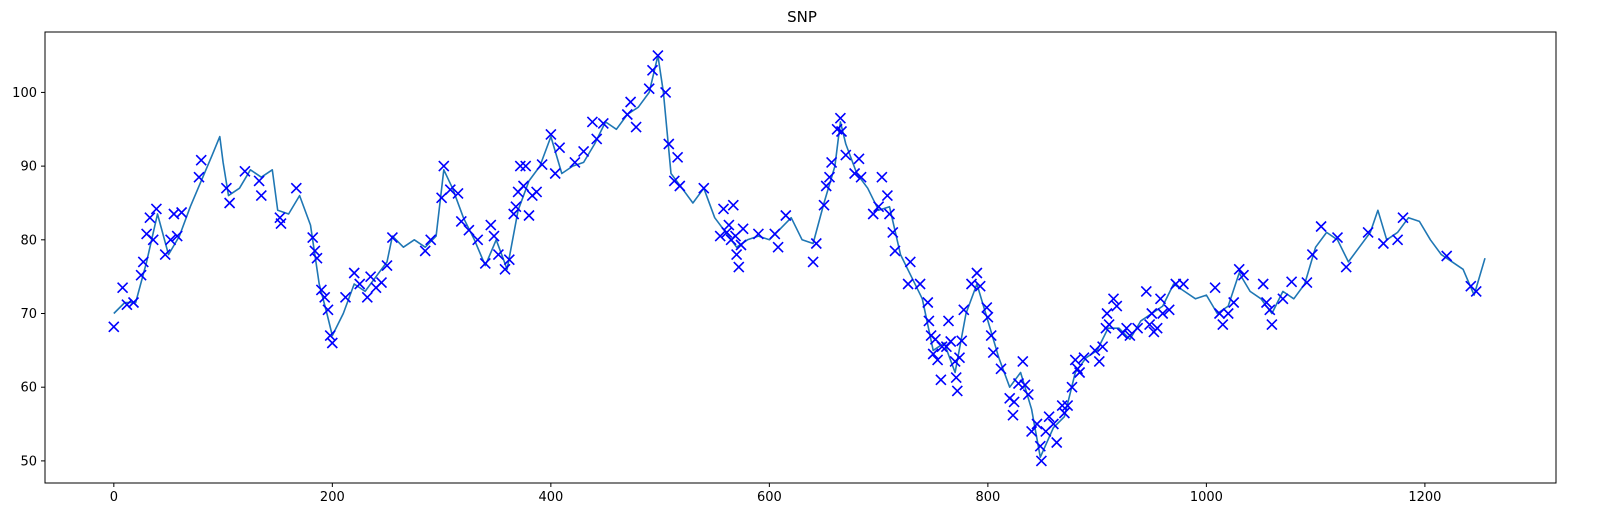  Describe the element at coordinates (332, 497) in the screenshot. I see `x-tick-label: 200` at that location.